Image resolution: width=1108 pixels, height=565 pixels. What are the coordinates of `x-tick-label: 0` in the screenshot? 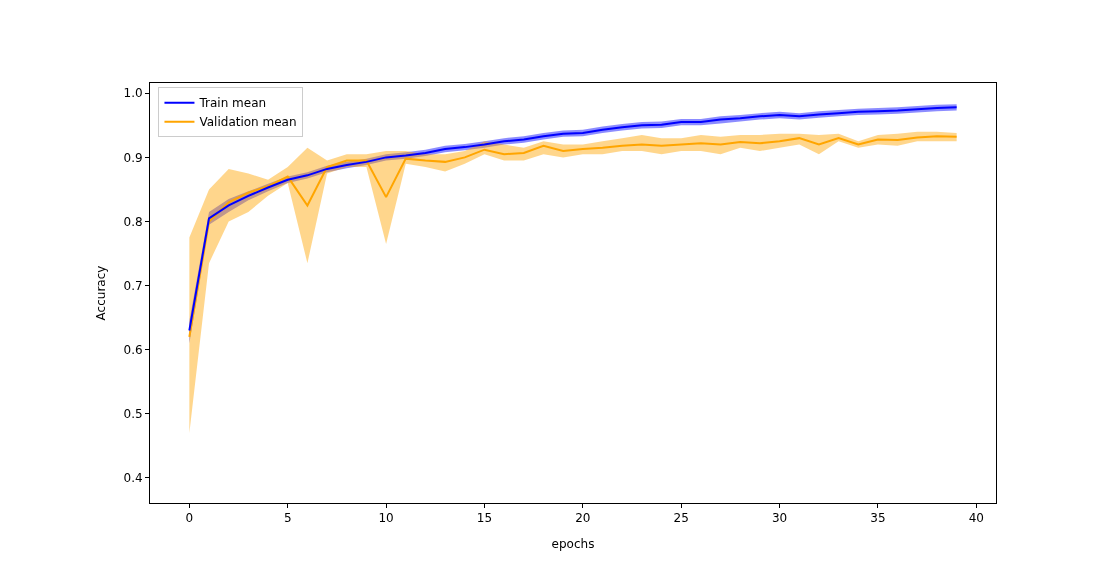 It's located at (189, 518).